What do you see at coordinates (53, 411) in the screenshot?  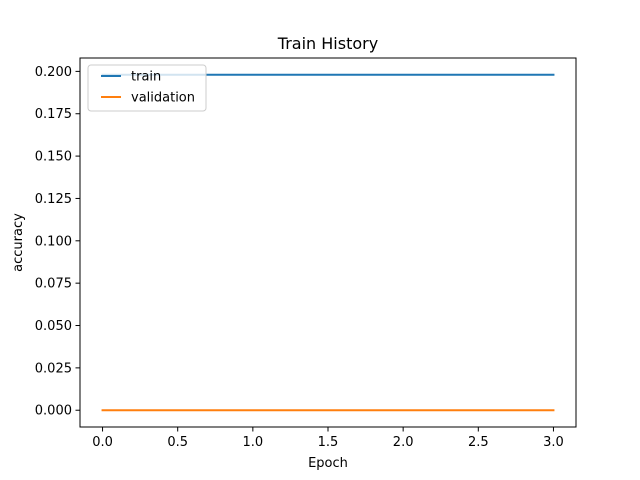 I see `y-tick-label: 0.000` at bounding box center [53, 411].